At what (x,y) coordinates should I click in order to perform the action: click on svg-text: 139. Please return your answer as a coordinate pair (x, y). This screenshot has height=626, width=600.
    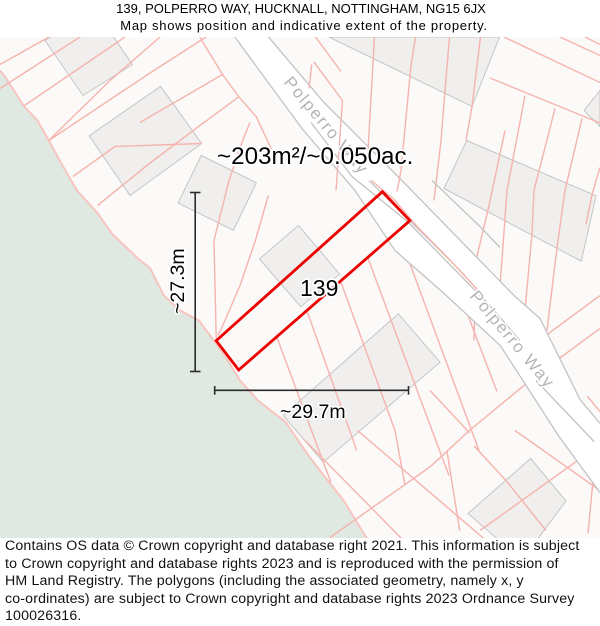
    Looking at the image, I should click on (319, 288).